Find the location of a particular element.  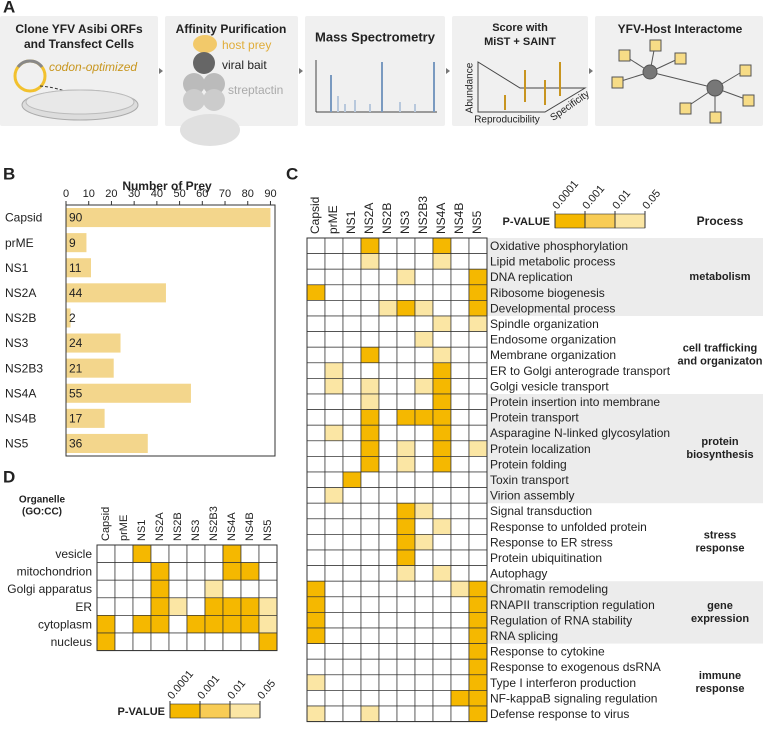

group-header: Process is located at coordinates (720, 221).